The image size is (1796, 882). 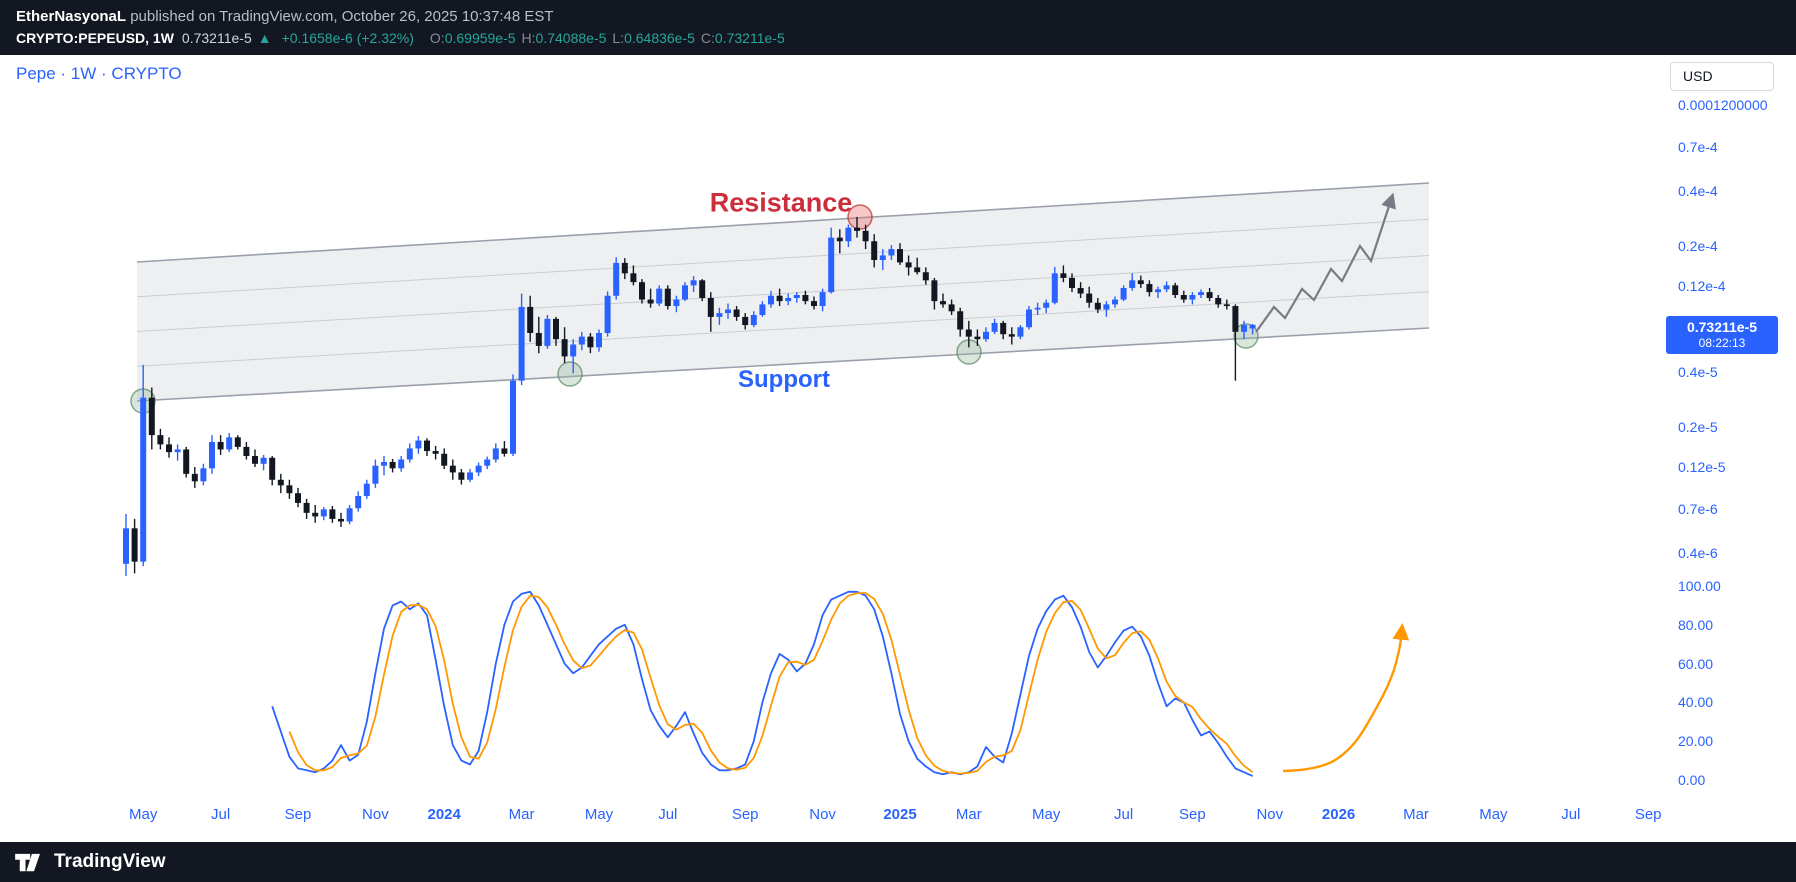 What do you see at coordinates (781, 202) in the screenshot?
I see `resistance-label: Resistance` at bounding box center [781, 202].